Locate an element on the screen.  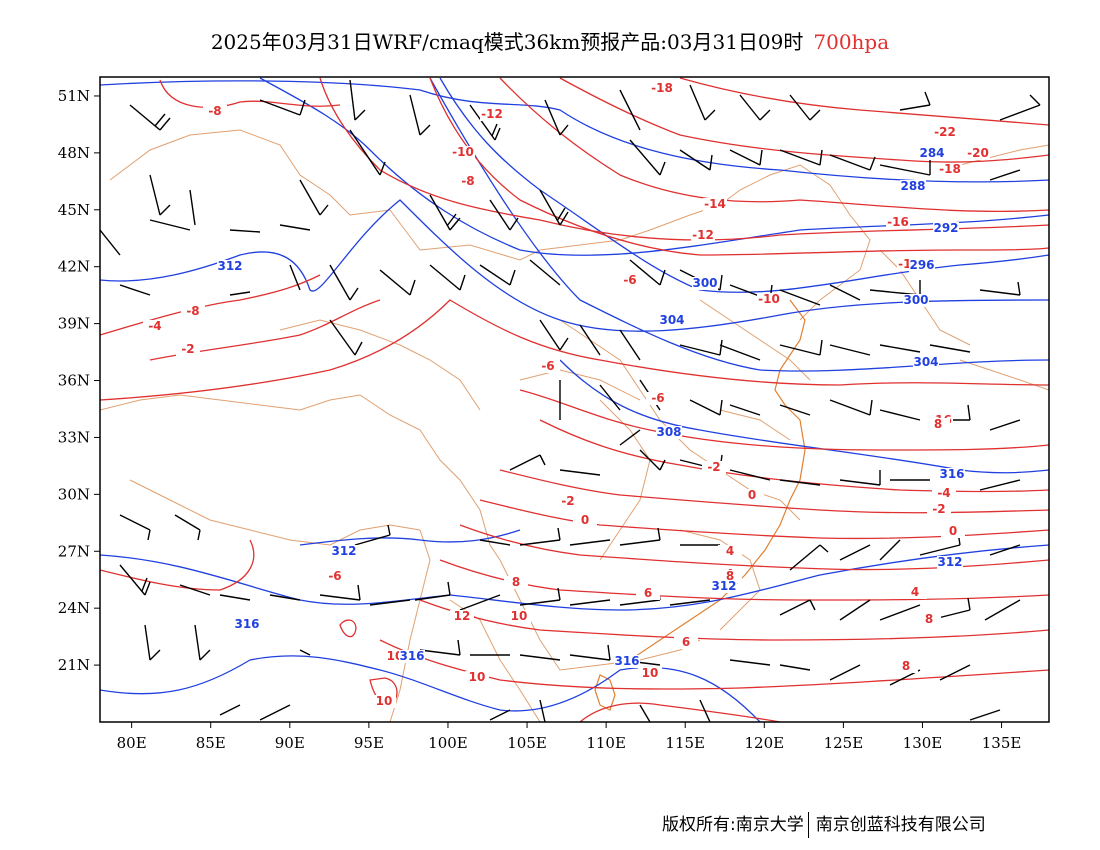
lat-tick-label: 48N is located at coordinates (74, 153).